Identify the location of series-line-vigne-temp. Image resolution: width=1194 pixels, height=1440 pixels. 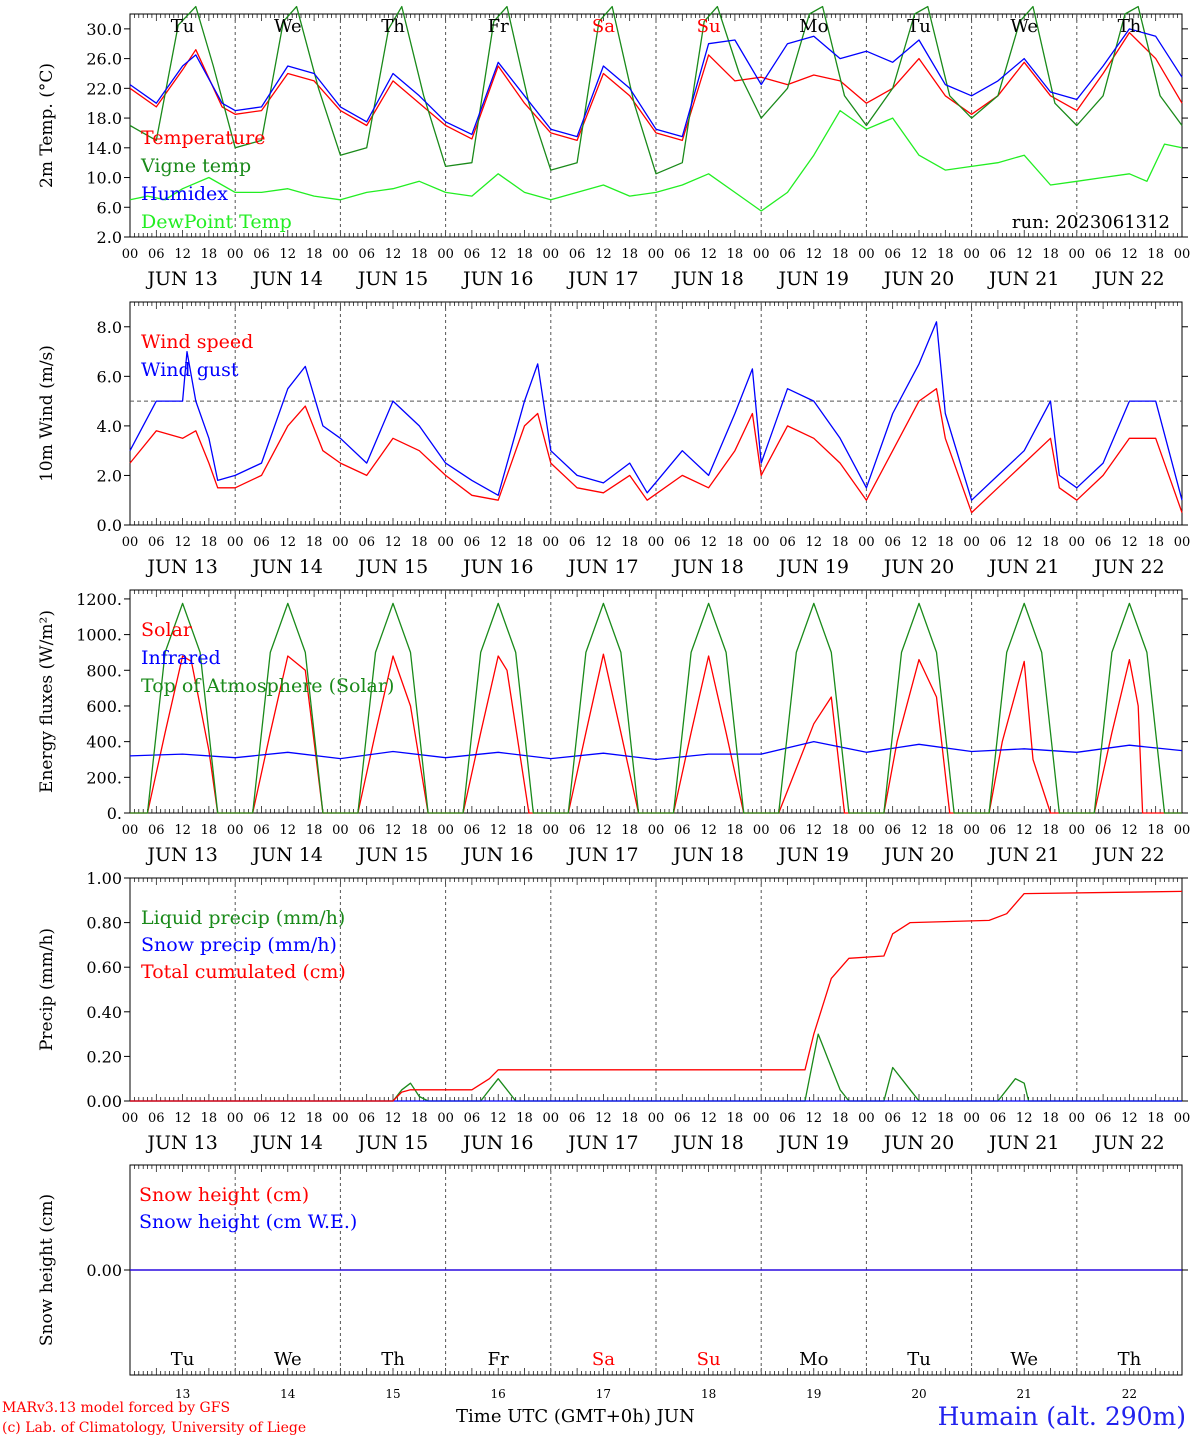
(656, 90).